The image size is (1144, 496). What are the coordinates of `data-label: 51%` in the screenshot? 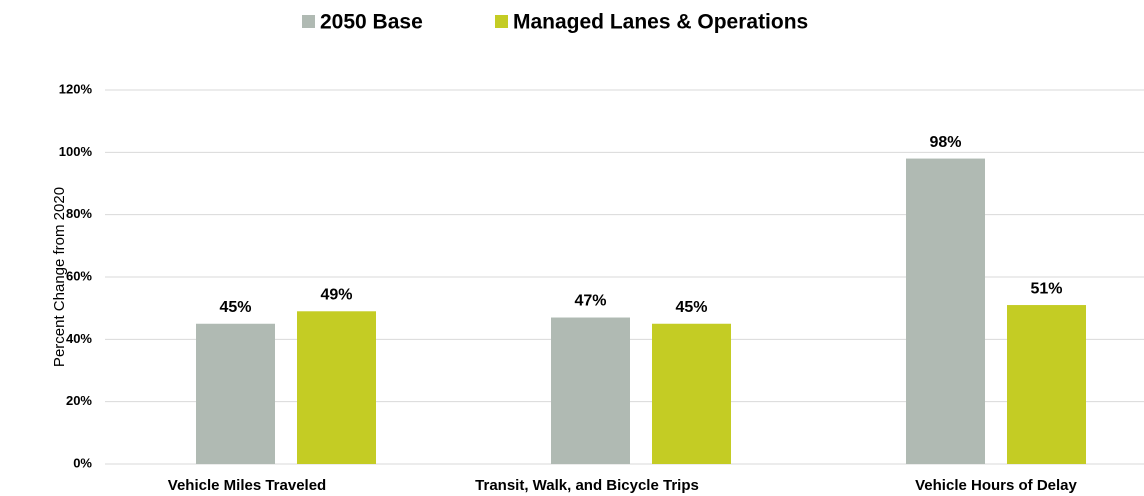 It's located at (1046, 288).